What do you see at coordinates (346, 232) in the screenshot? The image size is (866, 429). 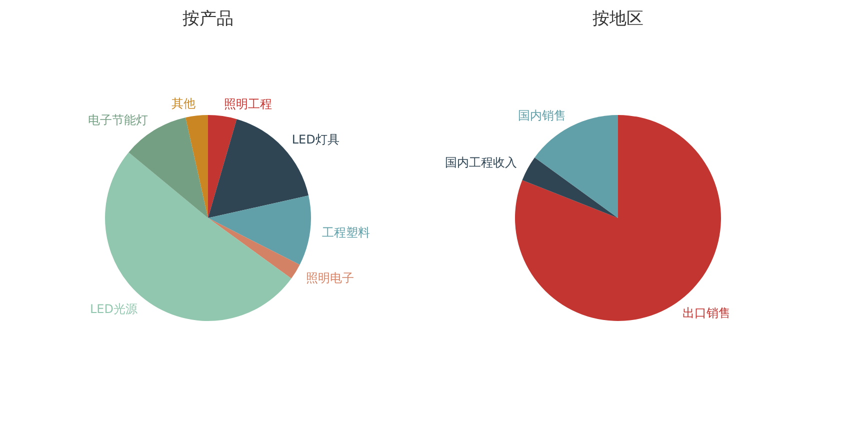 I see `slice-label: 工程塑料` at bounding box center [346, 232].